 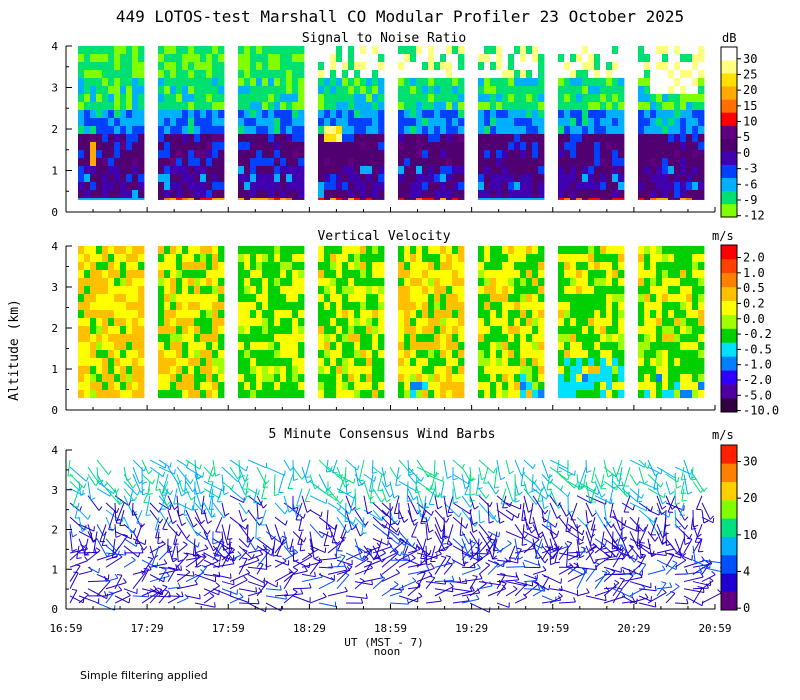 What do you see at coordinates (750, 184) in the screenshot?
I see `snr-cbar-label: -6` at bounding box center [750, 184].